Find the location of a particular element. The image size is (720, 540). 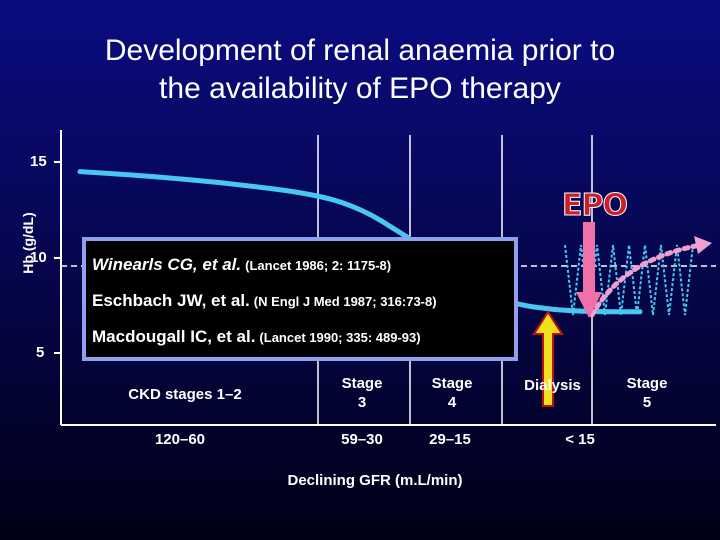

reference-1-journal: (Lancet 1986; 2: 1175-8) is located at coordinates (318, 265).